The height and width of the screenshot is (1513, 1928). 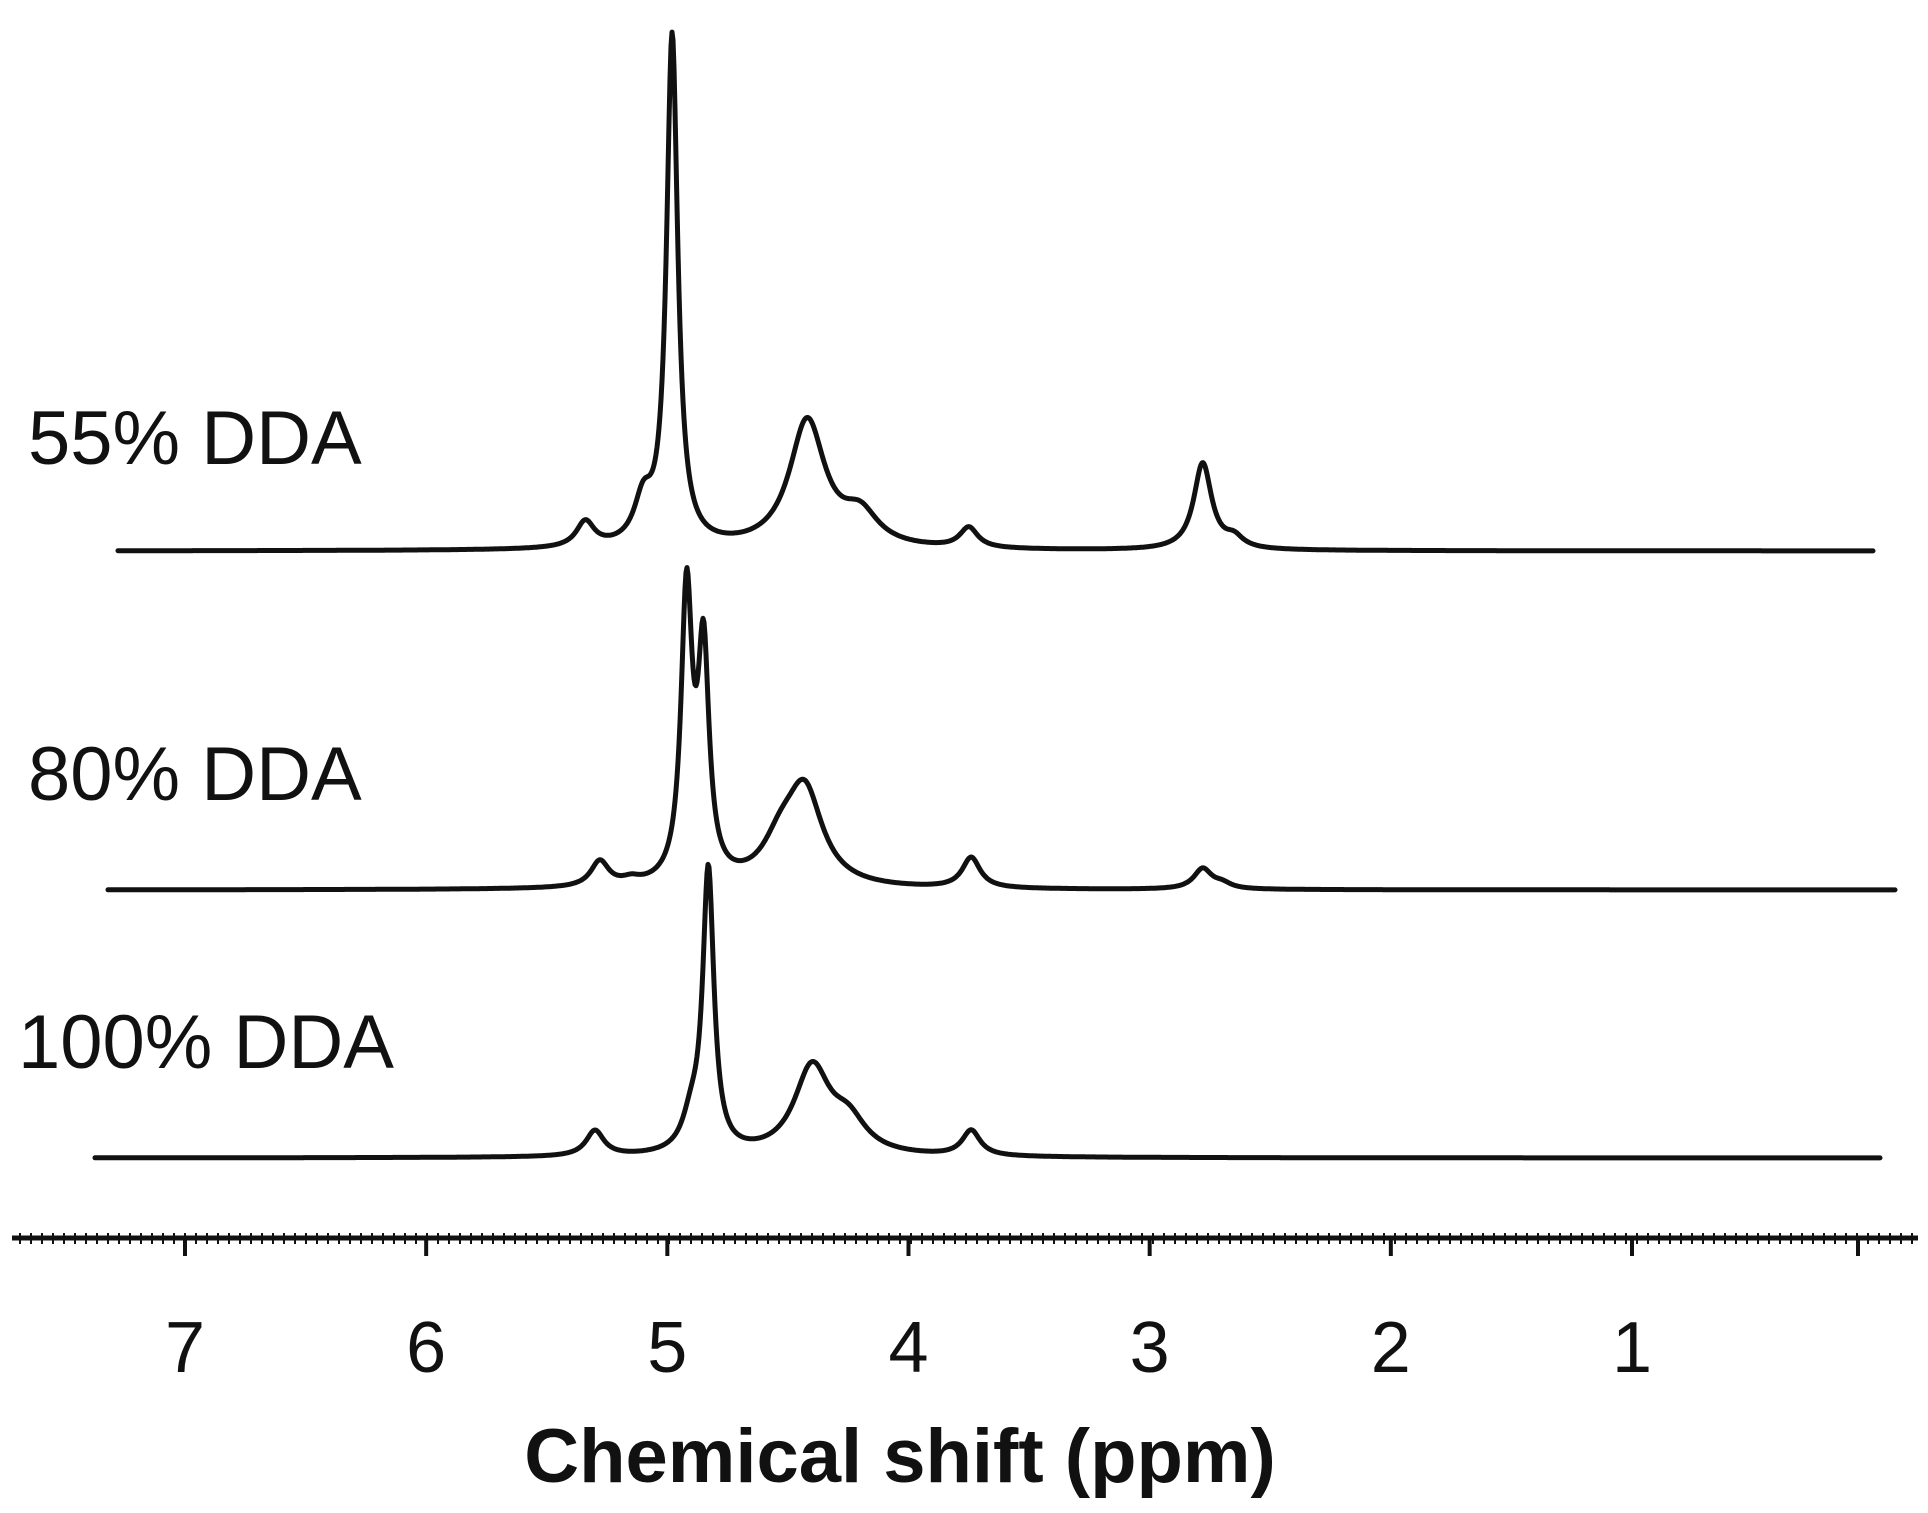 What do you see at coordinates (426, 1348) in the screenshot?
I see `x-tick-label: 6` at bounding box center [426, 1348].